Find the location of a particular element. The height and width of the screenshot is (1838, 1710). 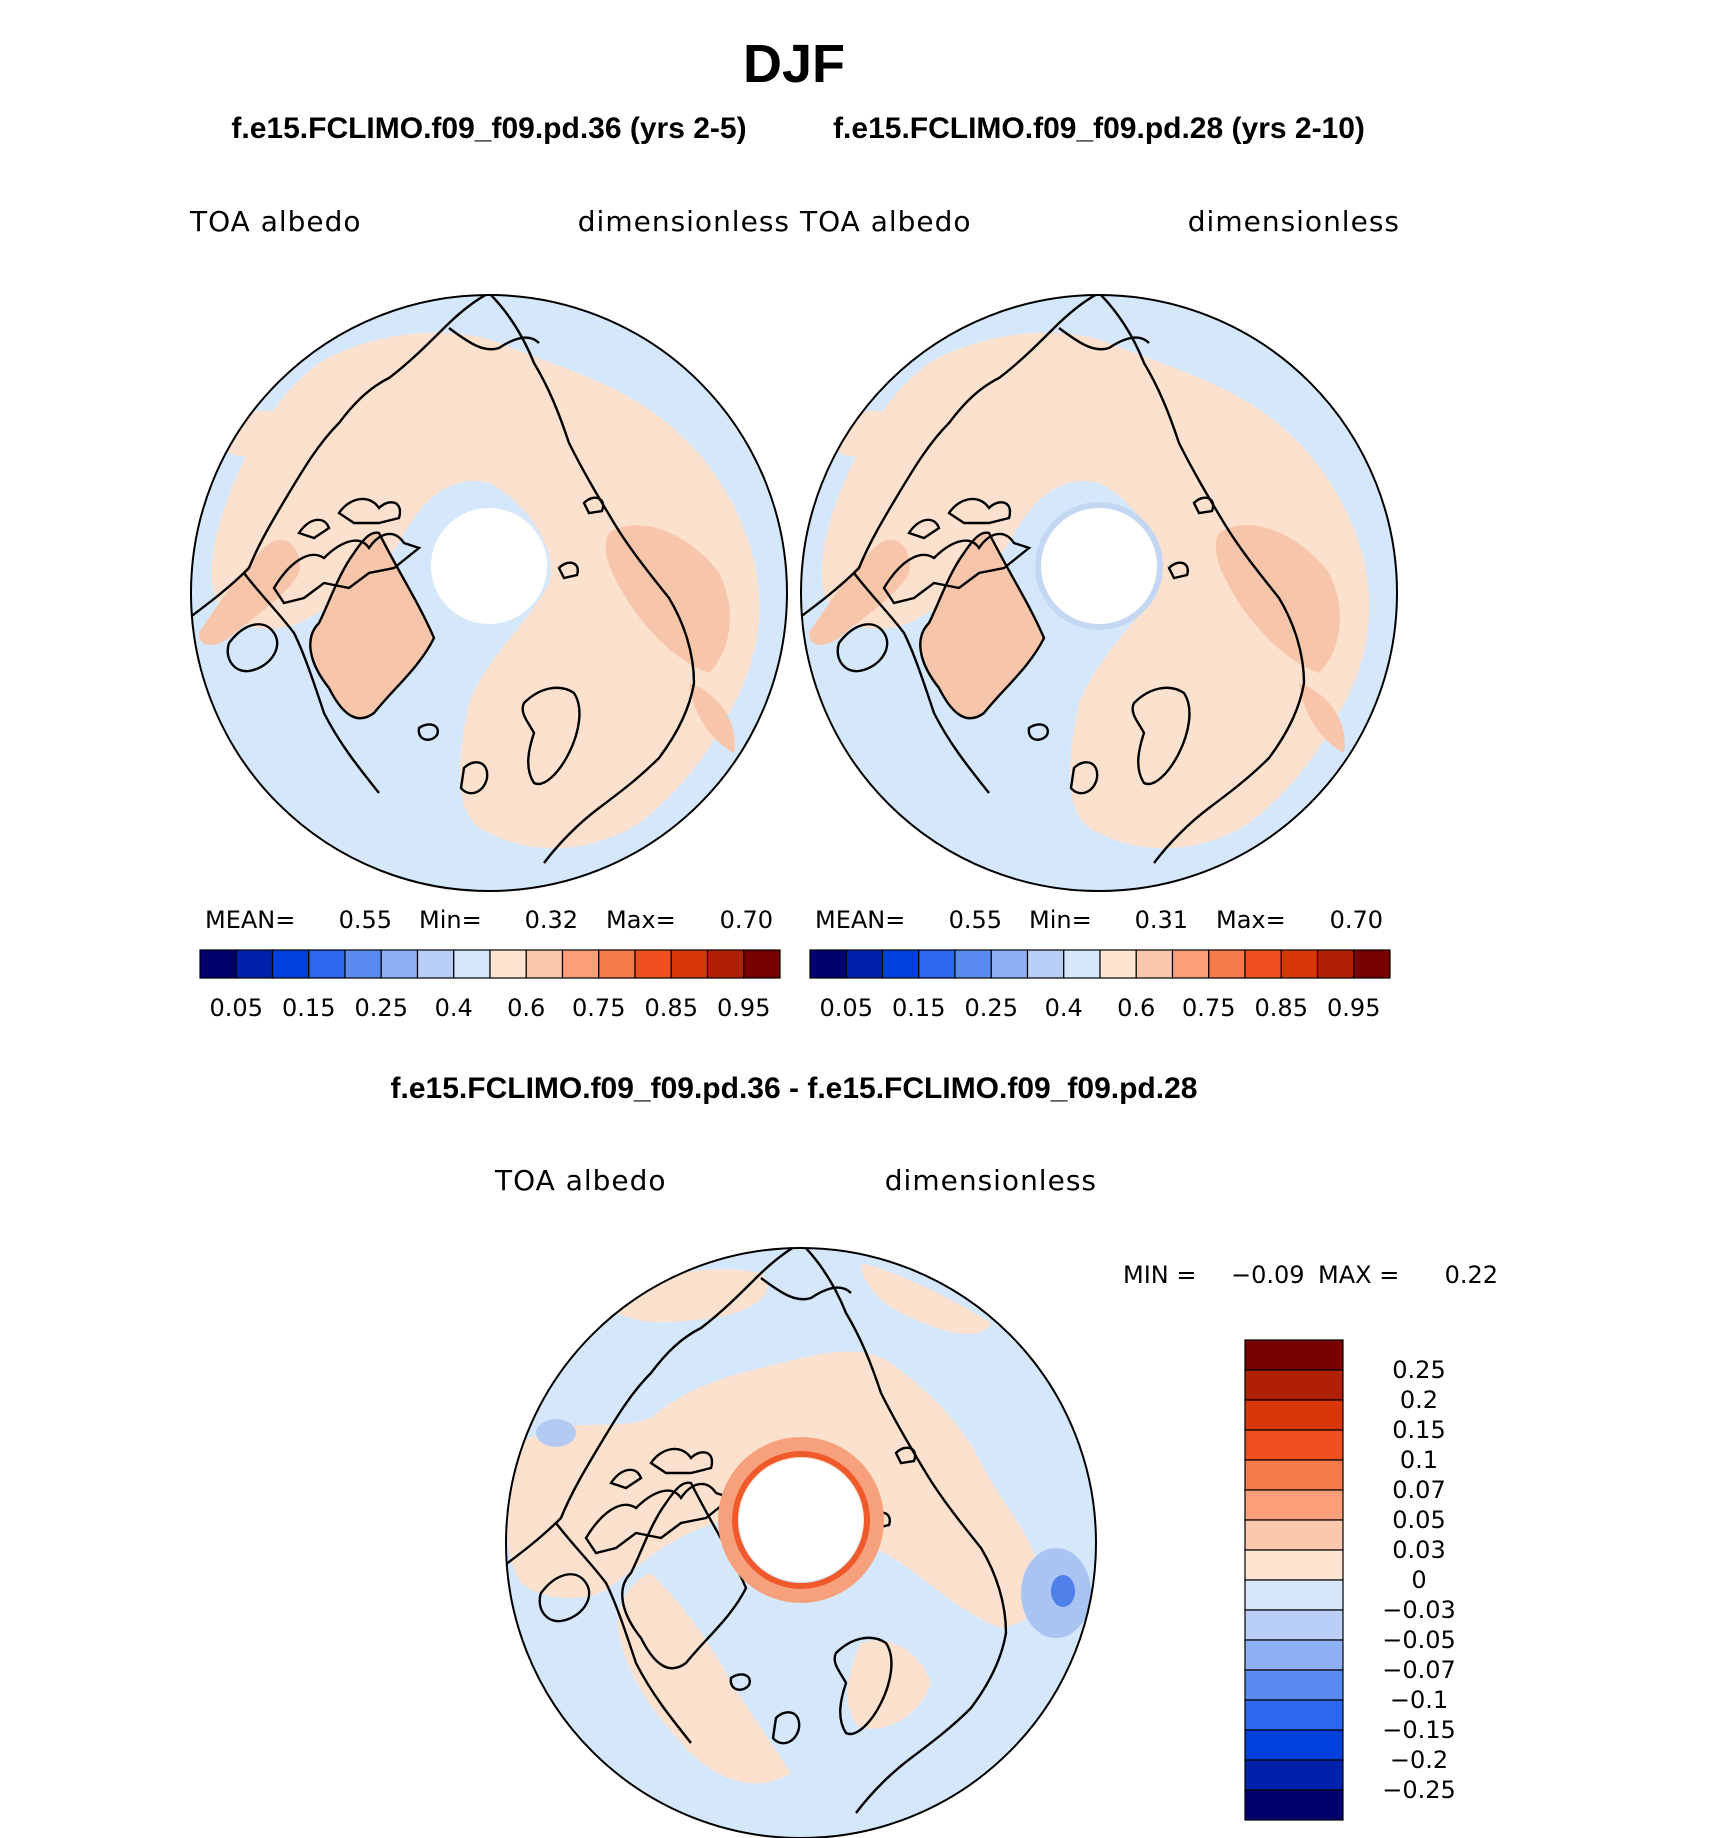

panel-a-polar-gap is located at coordinates (489, 566).